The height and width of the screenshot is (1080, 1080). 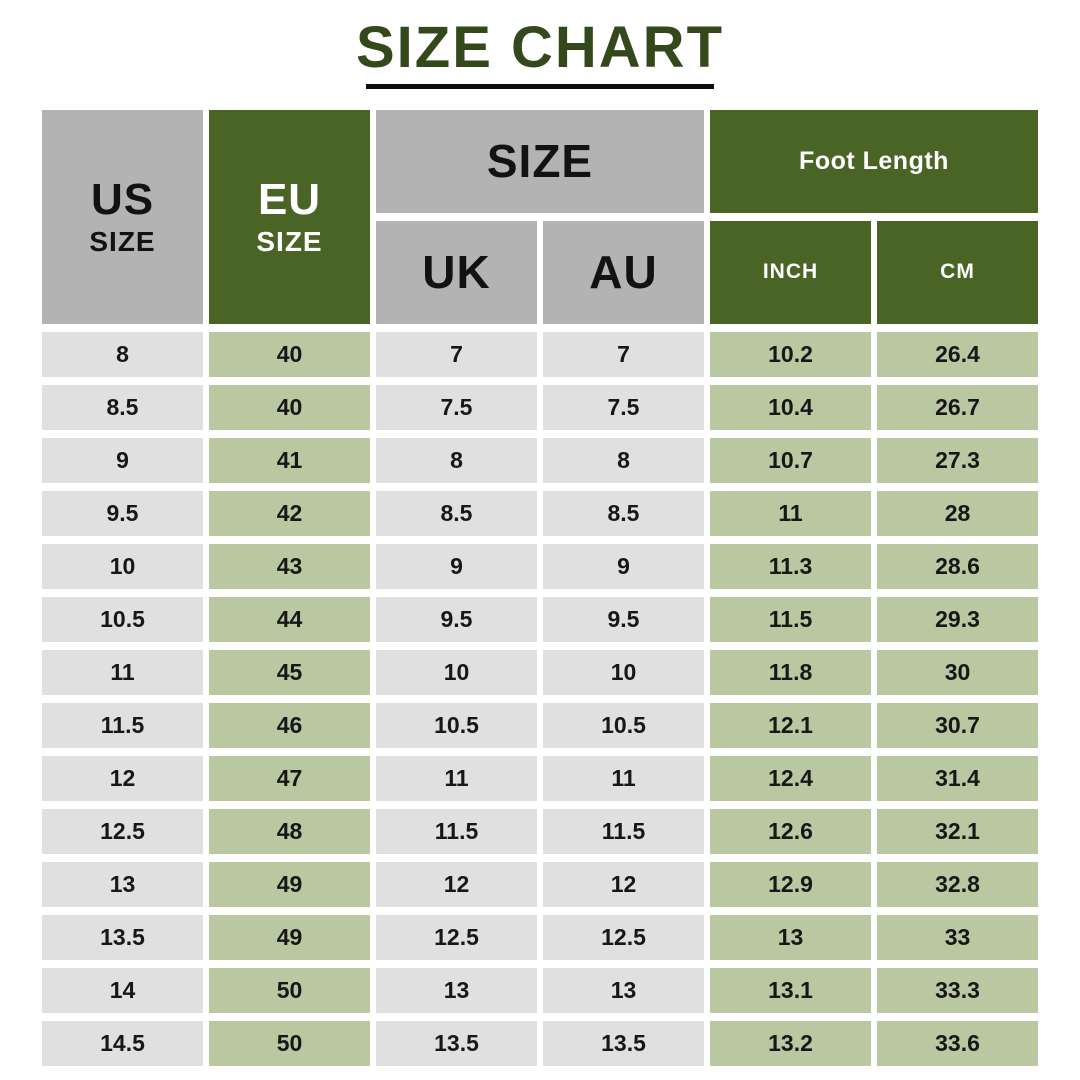 What do you see at coordinates (122, 937) in the screenshot?
I see `table-cell-us: 13.5` at bounding box center [122, 937].